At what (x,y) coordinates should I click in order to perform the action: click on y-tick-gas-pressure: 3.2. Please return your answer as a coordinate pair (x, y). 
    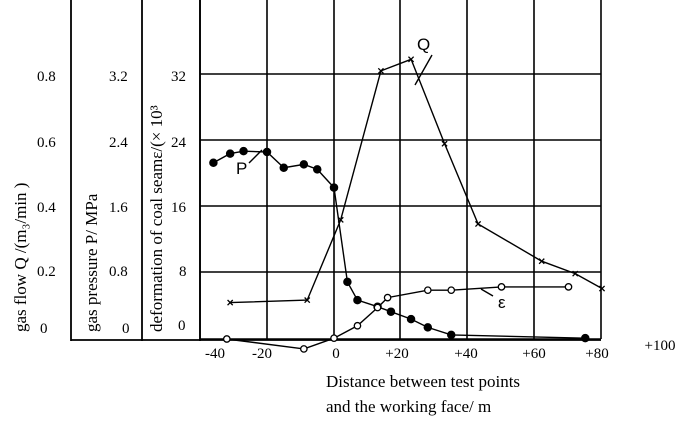
    Looking at the image, I should click on (118, 77).